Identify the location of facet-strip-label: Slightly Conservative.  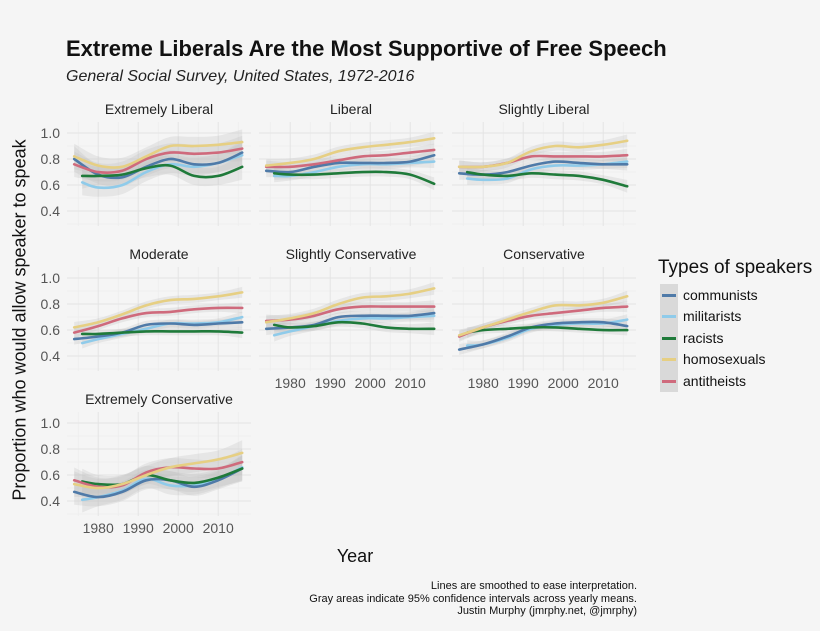
(351, 254).